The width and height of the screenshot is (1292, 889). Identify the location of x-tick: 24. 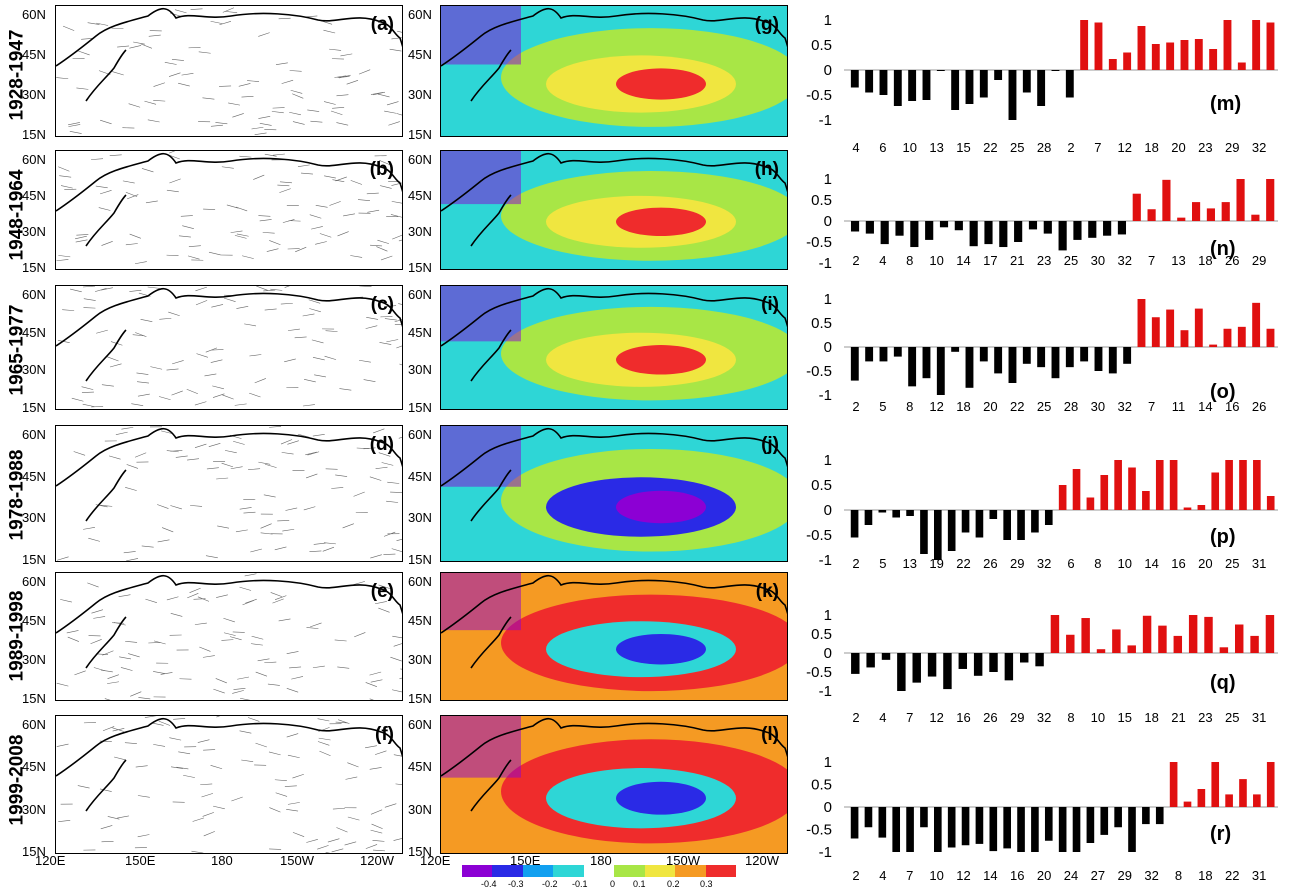
(1071, 875).